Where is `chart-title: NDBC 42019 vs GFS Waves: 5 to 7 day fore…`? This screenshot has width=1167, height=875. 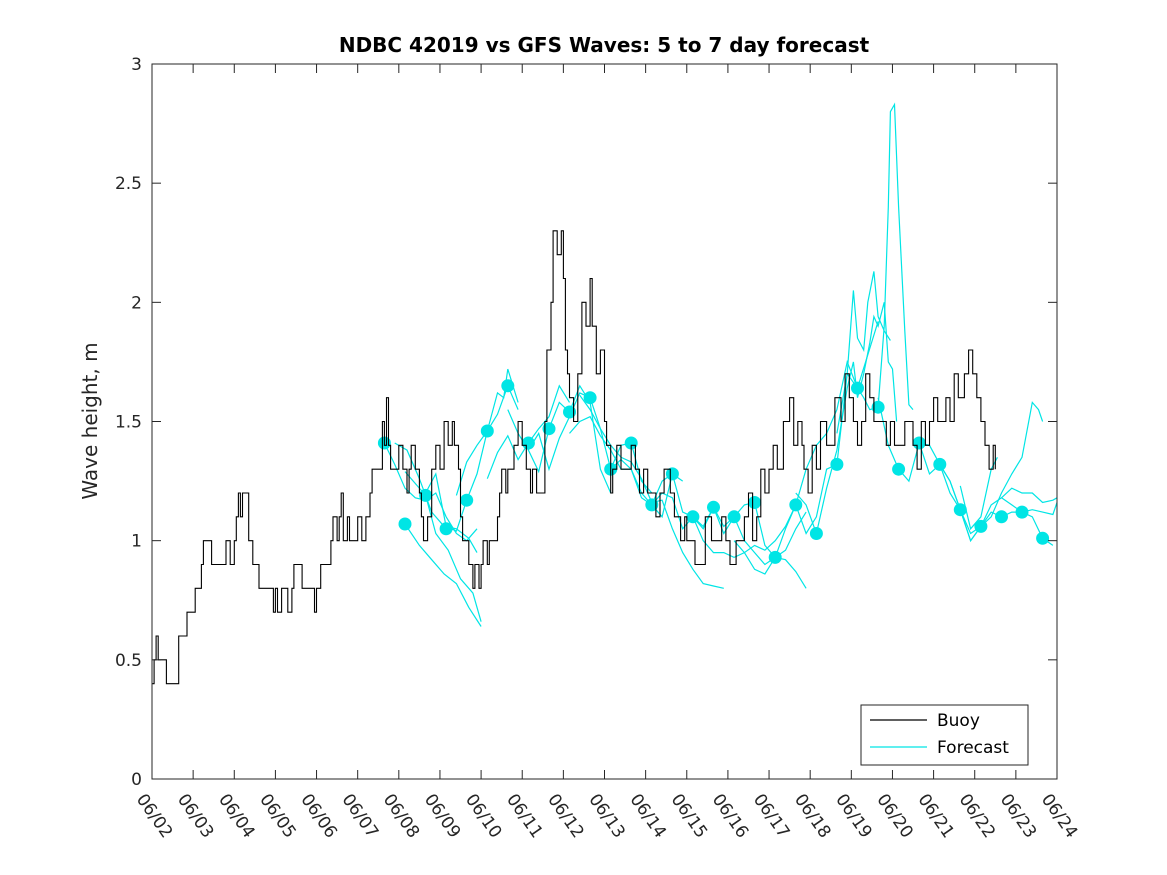 chart-title: NDBC 42019 vs GFS Waves: 5 to 7 day fore… is located at coordinates (604, 45).